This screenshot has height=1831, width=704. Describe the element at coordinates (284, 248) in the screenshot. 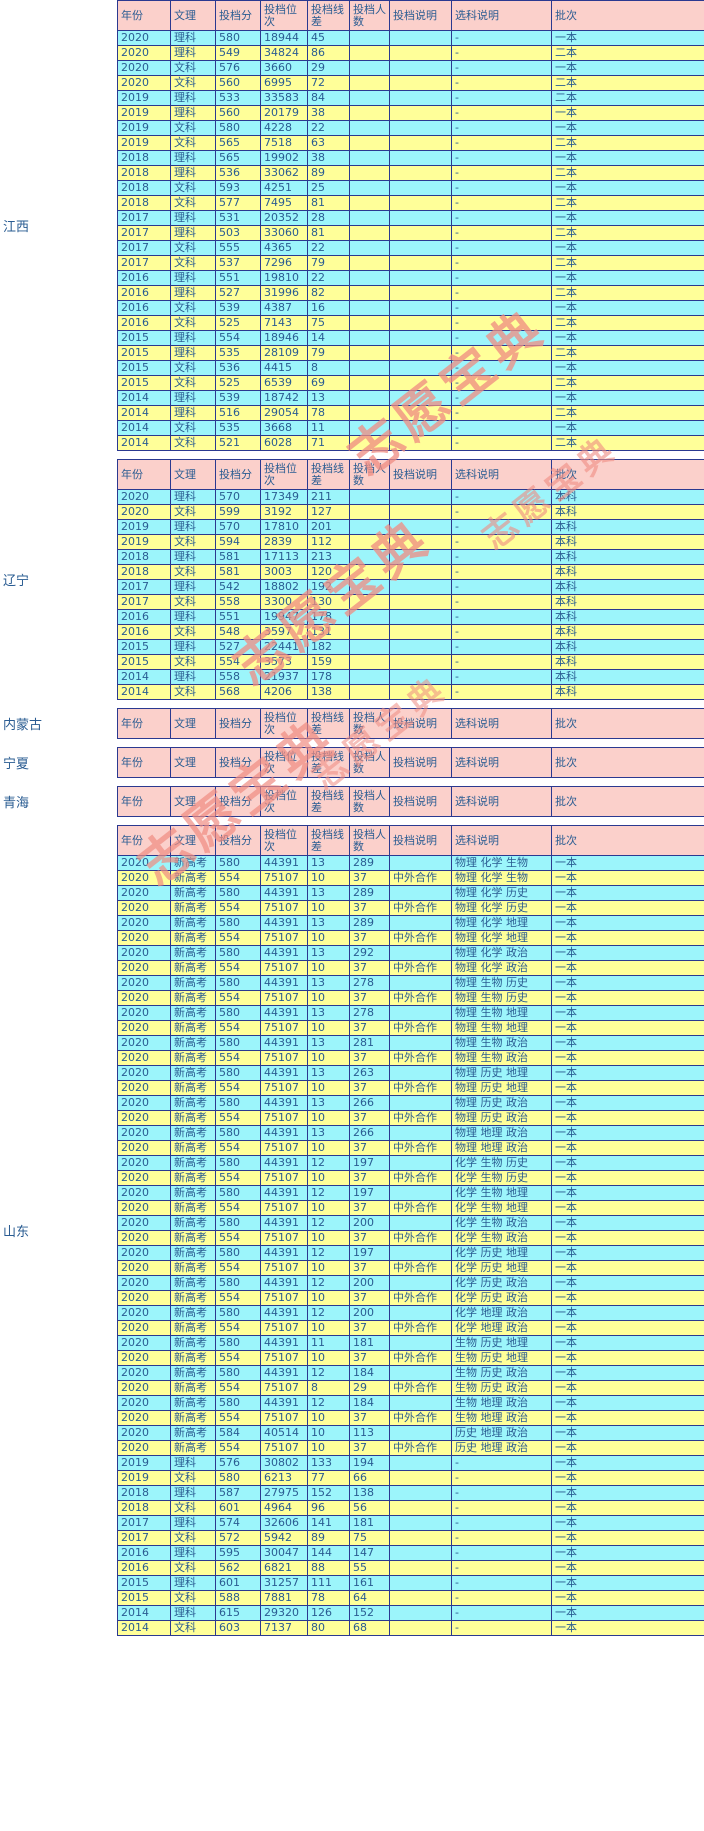

I see `table-cell: 4365` at that location.